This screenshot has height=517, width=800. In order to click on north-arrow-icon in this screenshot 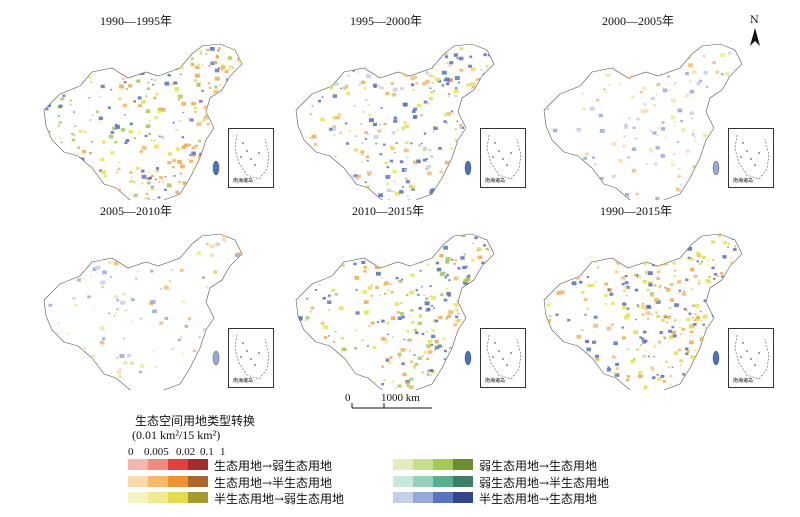, I will do `click(755, 37)`.